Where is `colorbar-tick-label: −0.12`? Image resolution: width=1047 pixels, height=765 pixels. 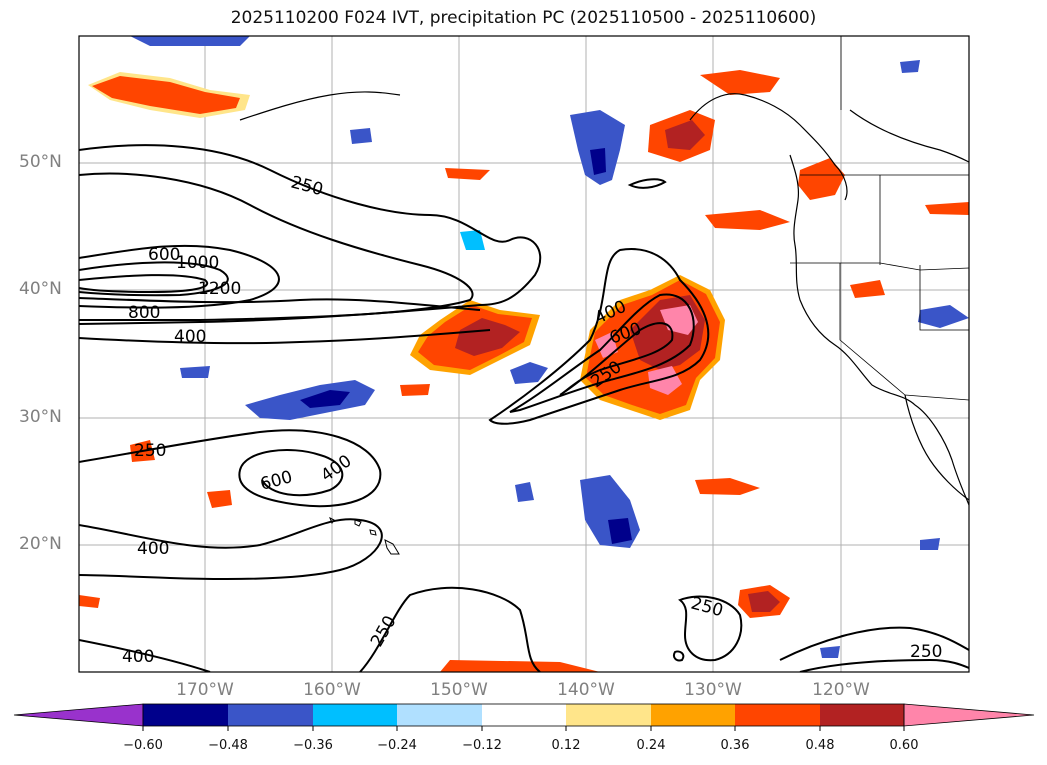 colorbar-tick-label: −0.12 is located at coordinates (482, 745).